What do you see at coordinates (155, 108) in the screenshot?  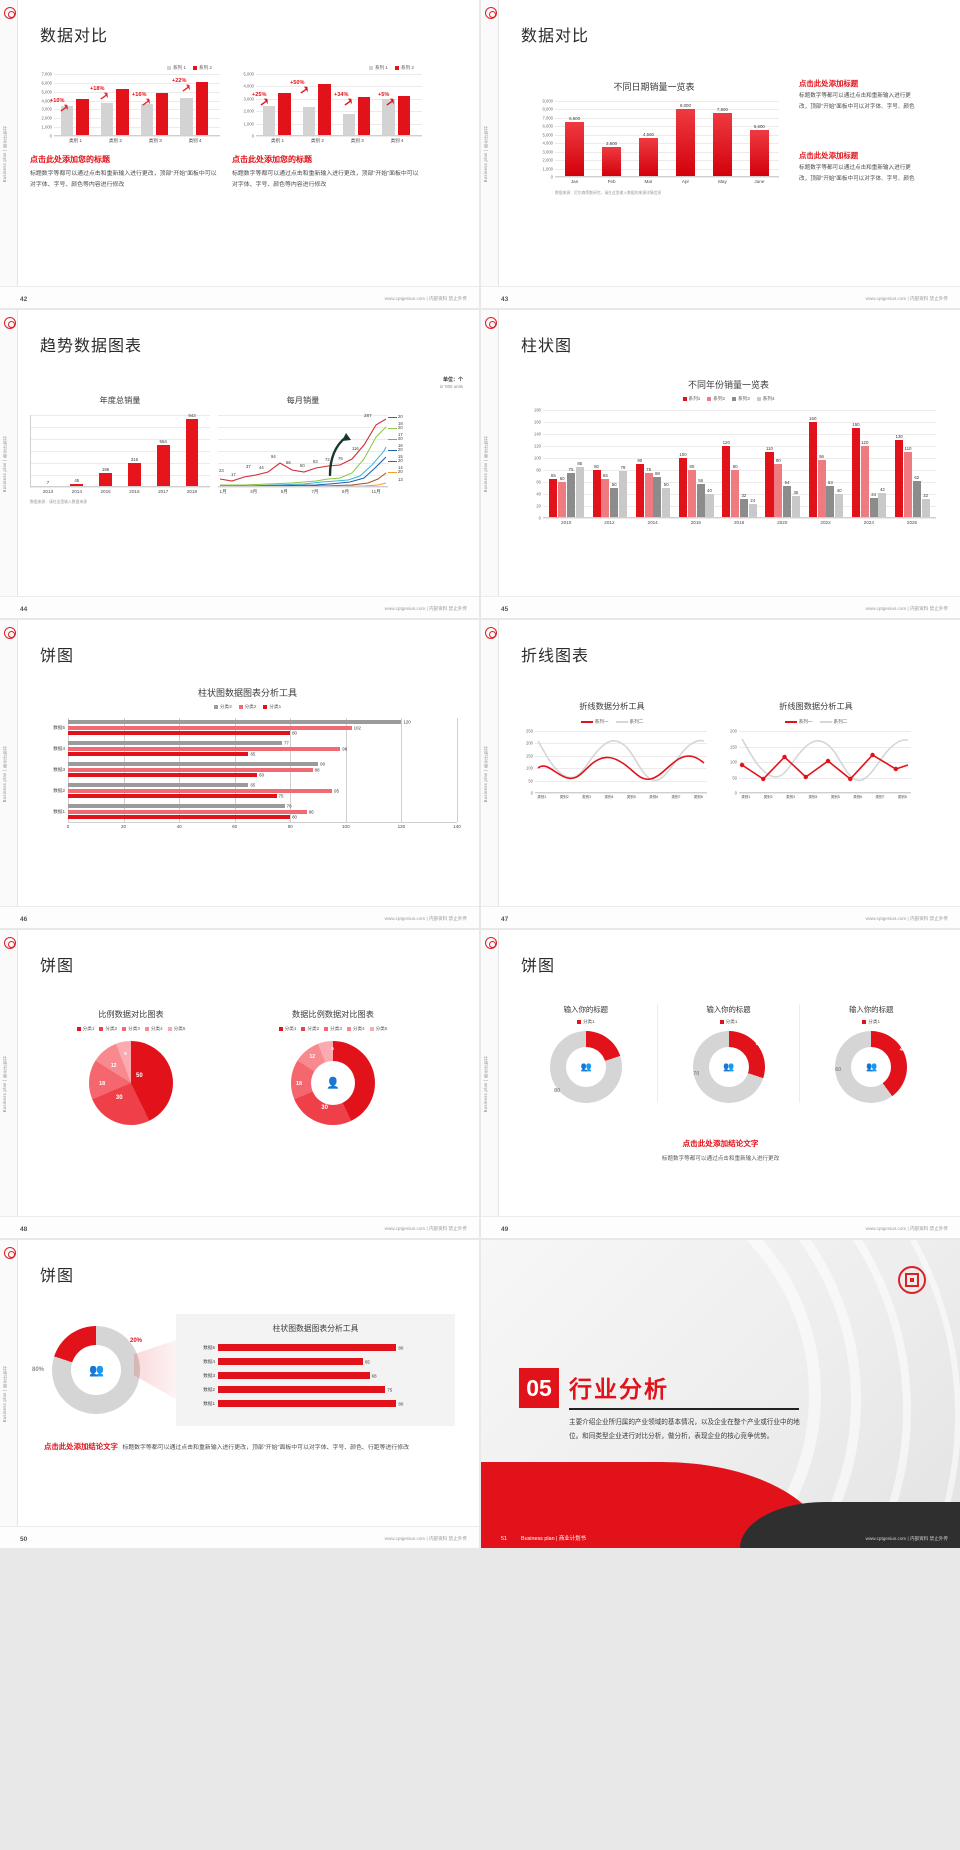 I see `bar-group: 类别 3` at bounding box center [155, 108].